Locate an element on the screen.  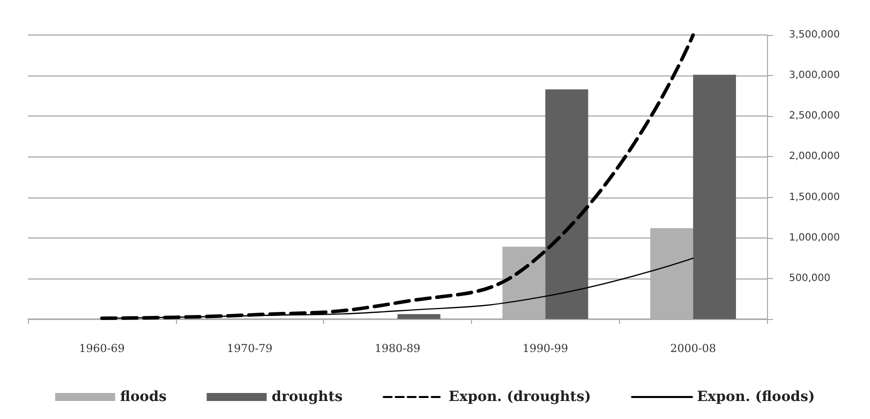
x-tick-label: 1980-89 is located at coordinates (397, 348).